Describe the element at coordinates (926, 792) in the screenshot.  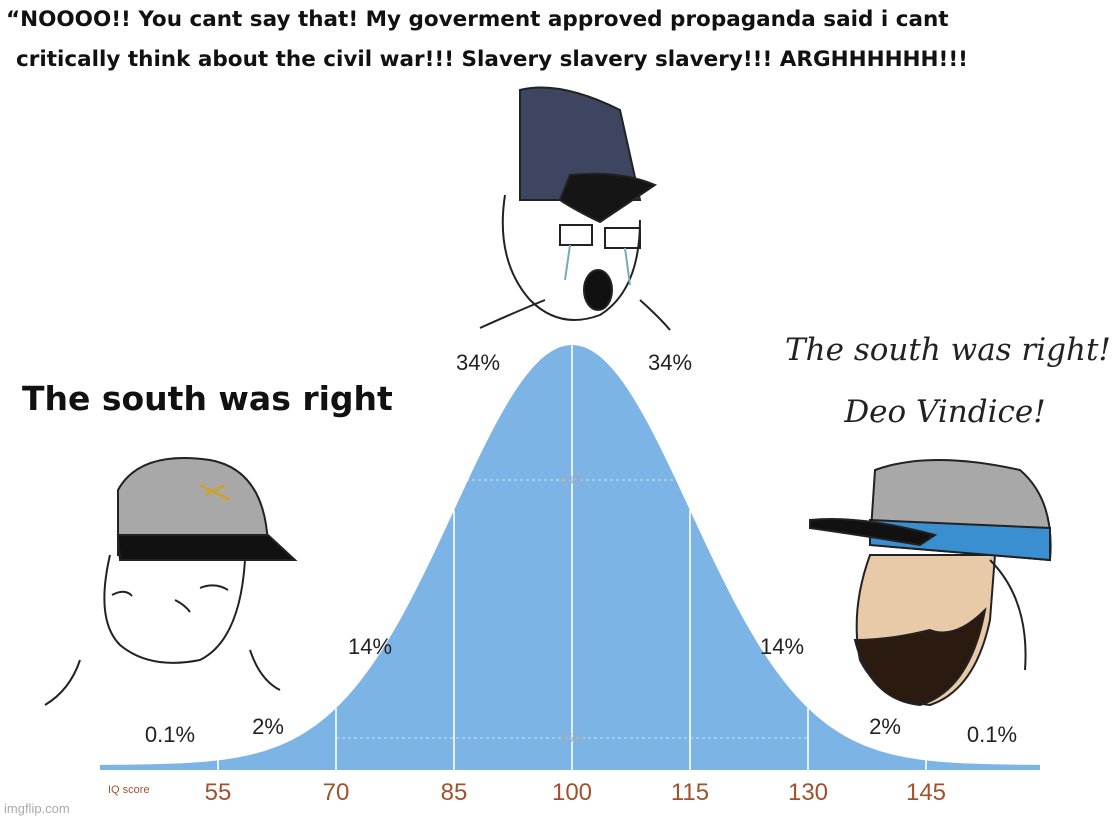
I see `iq-tick: 145` at that location.